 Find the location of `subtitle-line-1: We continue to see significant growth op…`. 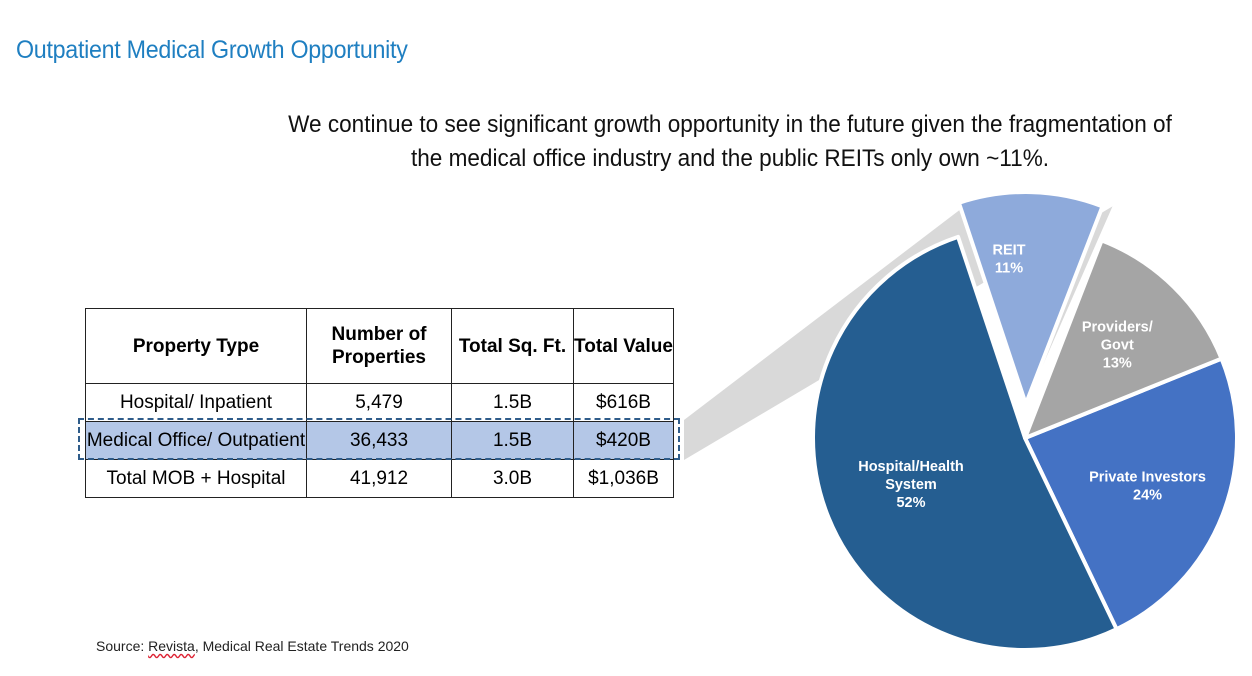

subtitle-line-1: We continue to see significant growth op… is located at coordinates (730, 124).